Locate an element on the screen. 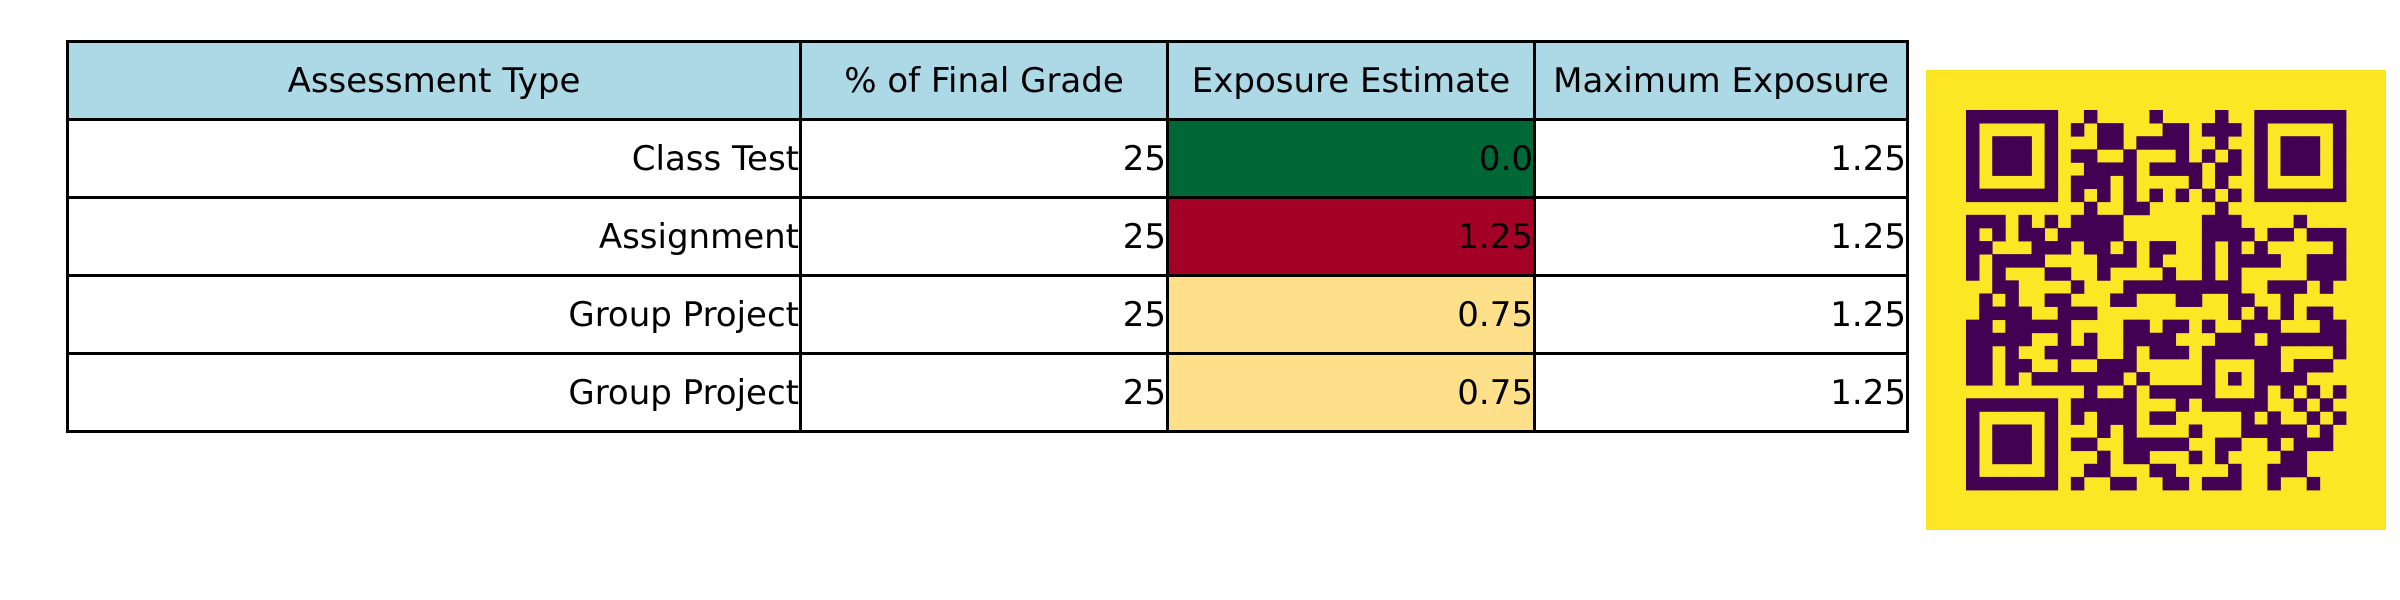  cell-maximum-exposure: 1.25 is located at coordinates (1721, 392).